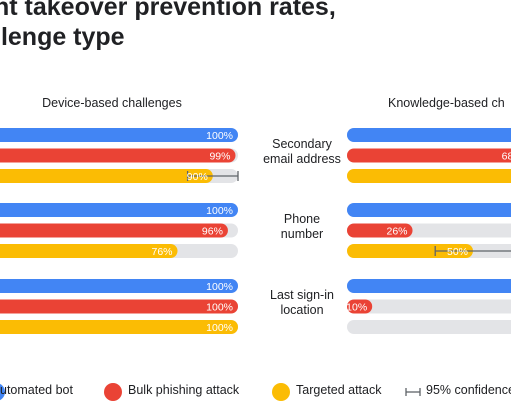 The image size is (511, 401). Describe the element at coordinates (119, 210) in the screenshot. I see `bar-device-phone-number-automated-bot` at that location.